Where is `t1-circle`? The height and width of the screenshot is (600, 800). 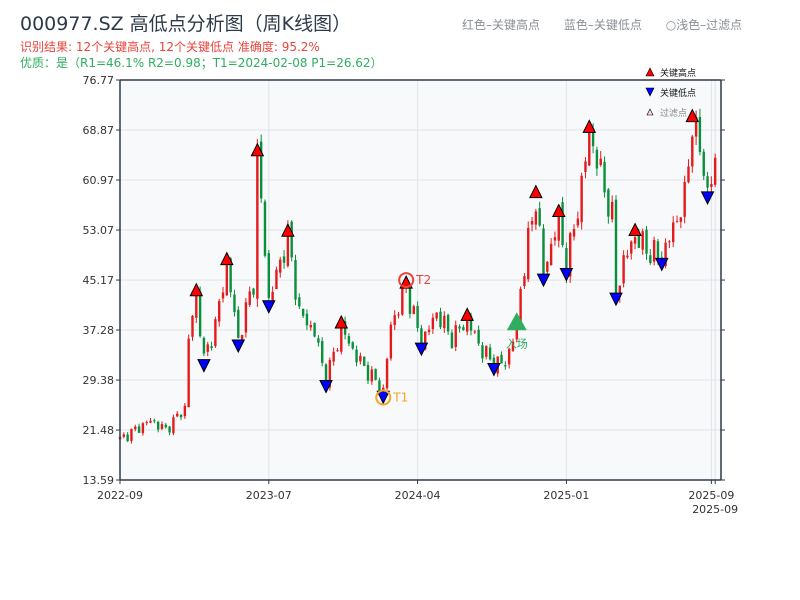 t1-circle is located at coordinates (383, 397).